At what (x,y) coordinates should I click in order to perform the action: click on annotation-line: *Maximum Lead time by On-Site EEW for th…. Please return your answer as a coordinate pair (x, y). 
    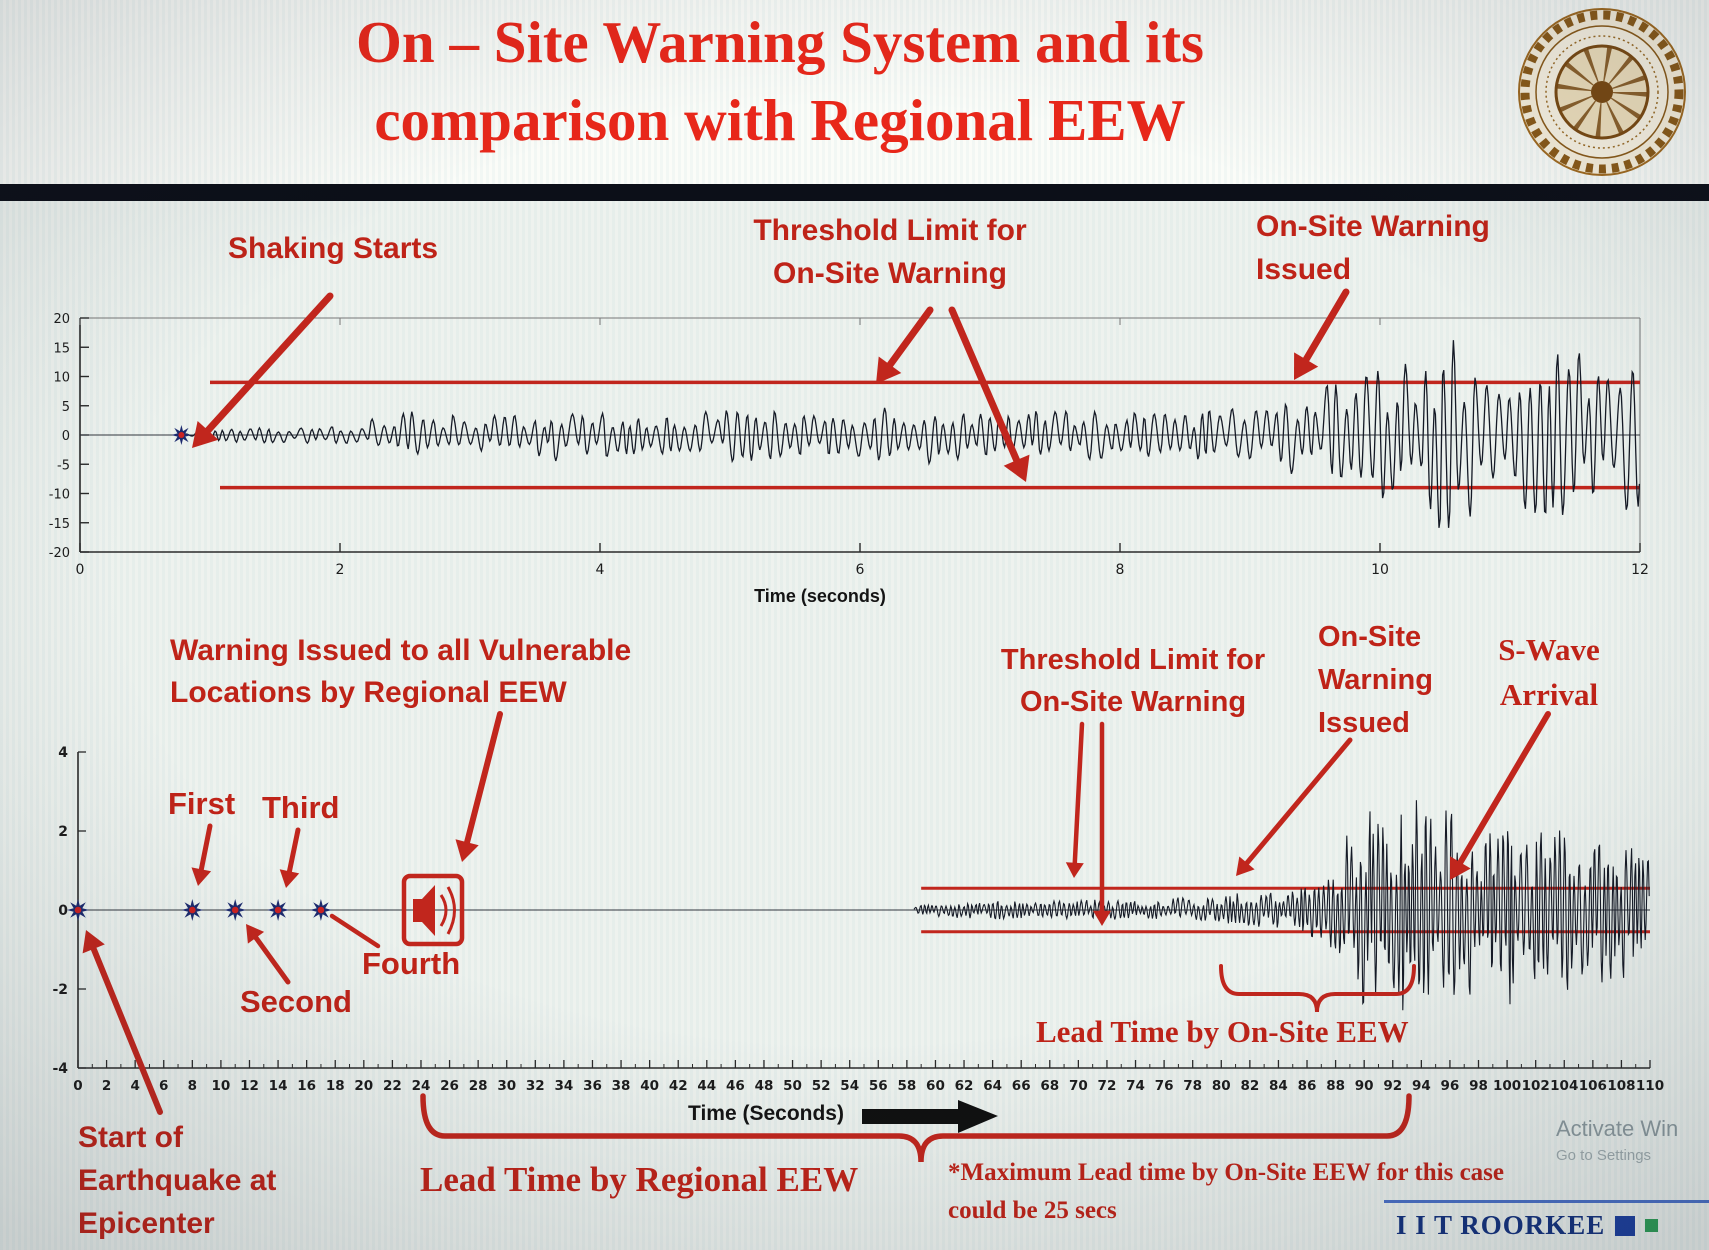
    Looking at the image, I should click on (1226, 1172).